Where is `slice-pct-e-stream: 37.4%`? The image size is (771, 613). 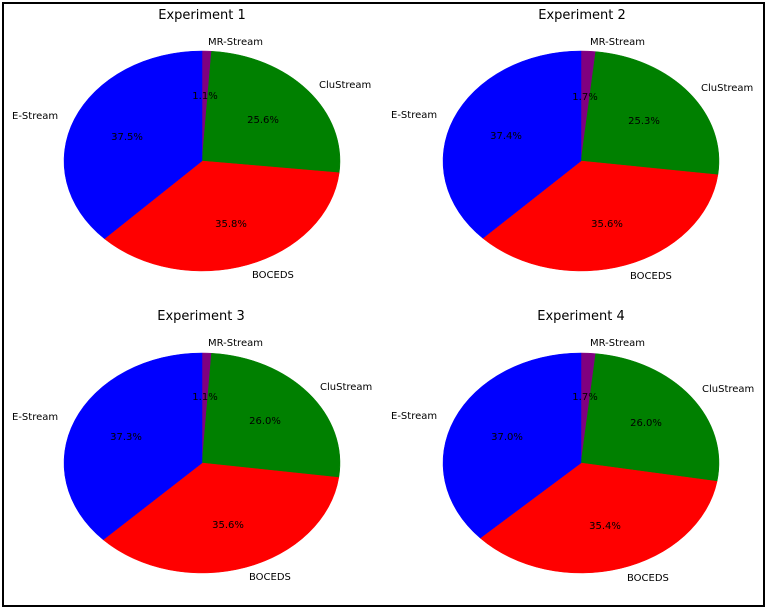
slice-pct-e-stream: 37.4% is located at coordinates (506, 136).